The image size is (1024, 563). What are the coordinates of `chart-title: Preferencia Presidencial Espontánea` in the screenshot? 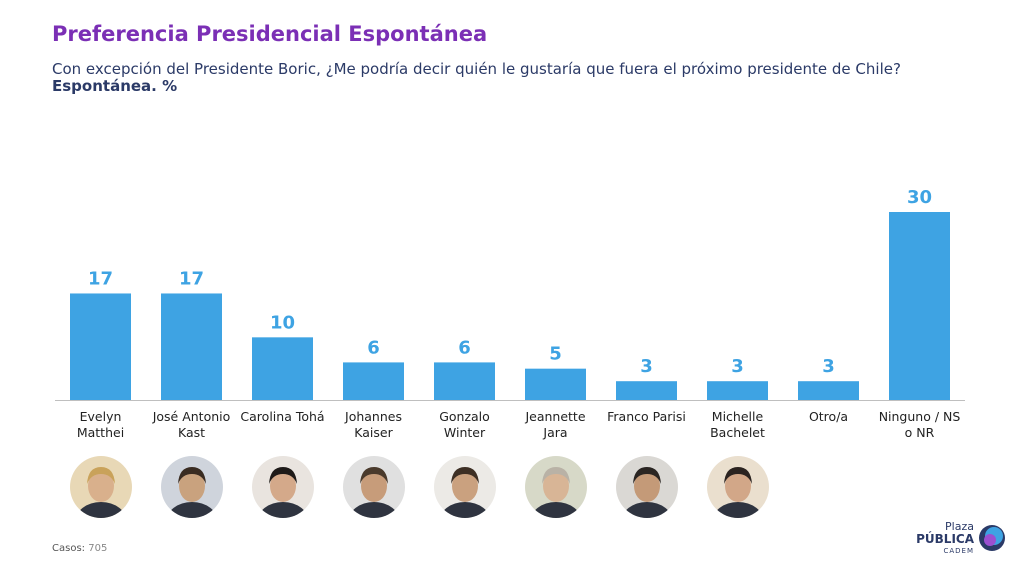 It's located at (270, 34).